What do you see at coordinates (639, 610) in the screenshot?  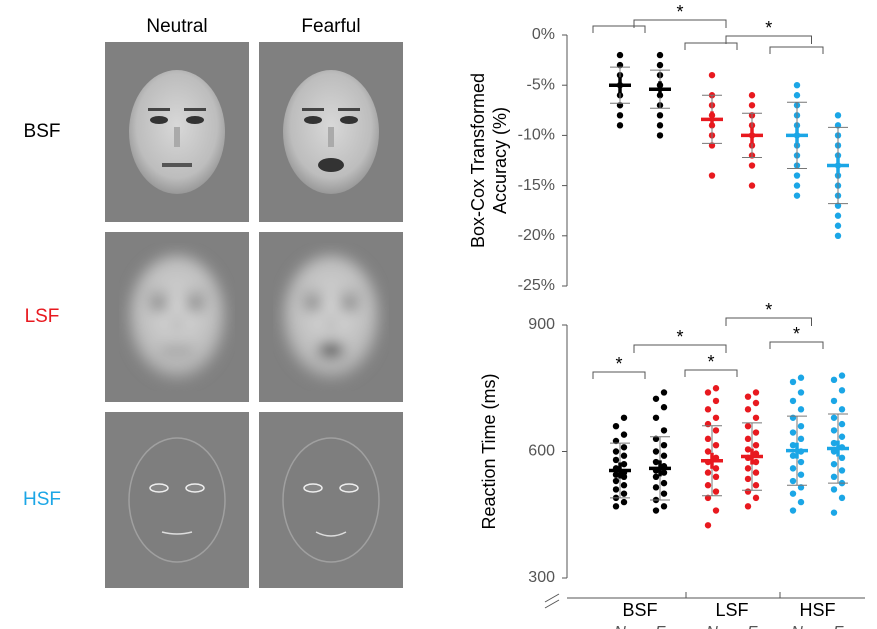 I see `x-tick-label: BSF` at bounding box center [639, 610].